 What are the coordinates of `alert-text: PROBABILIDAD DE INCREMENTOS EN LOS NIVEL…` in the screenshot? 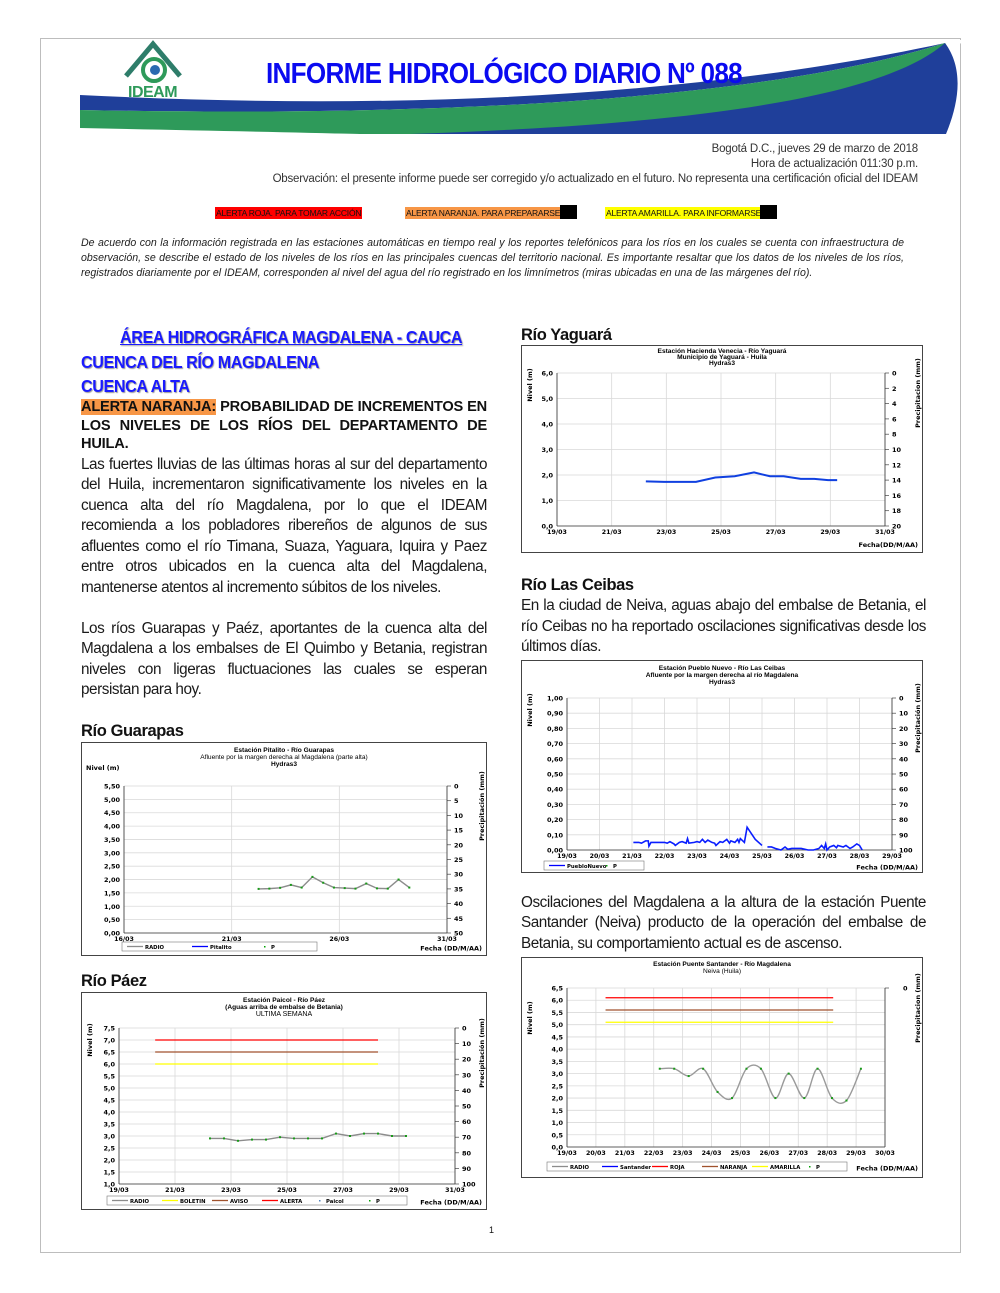 It's located at (284, 425).